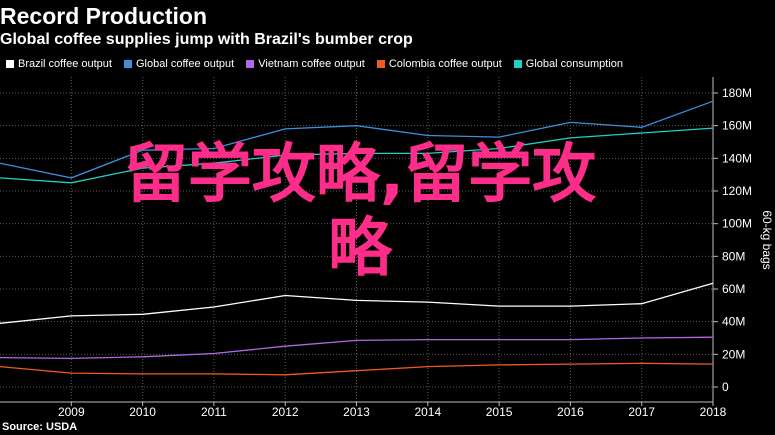 The width and height of the screenshot is (775, 435). I want to click on y-tick-label: 0, so click(725, 387).